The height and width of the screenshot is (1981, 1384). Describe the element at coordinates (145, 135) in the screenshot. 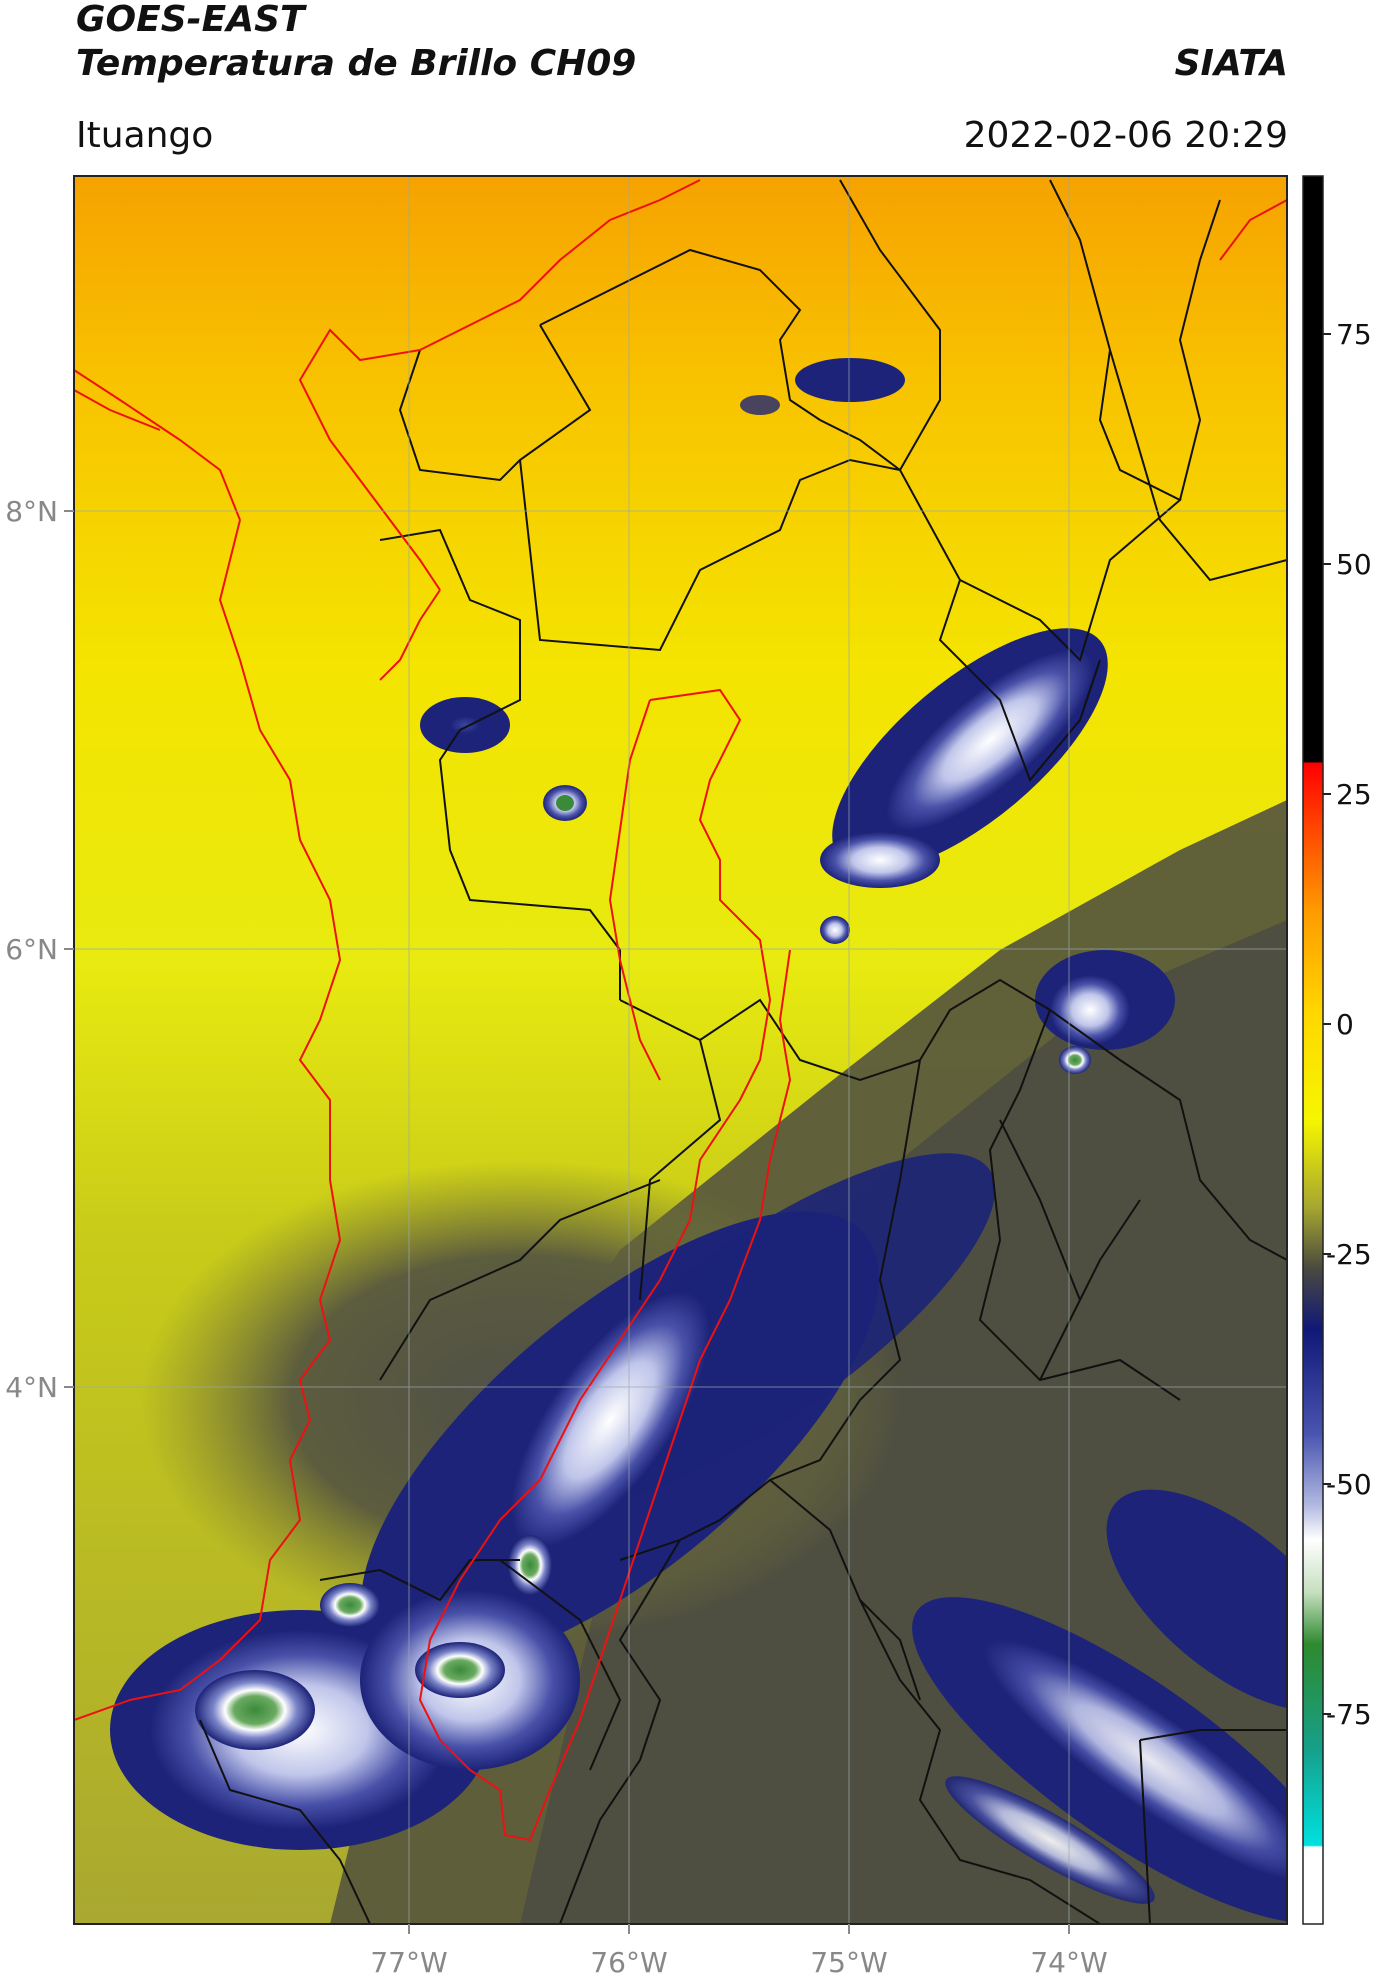

I see `location-label: Ituango` at that location.